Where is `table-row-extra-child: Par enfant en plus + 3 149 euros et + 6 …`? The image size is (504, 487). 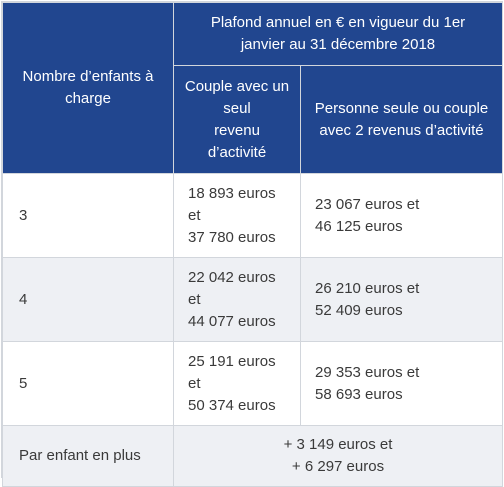
table-row-extra-child: Par enfant en plus + 3 149 euros et + 6 … is located at coordinates (252, 456).